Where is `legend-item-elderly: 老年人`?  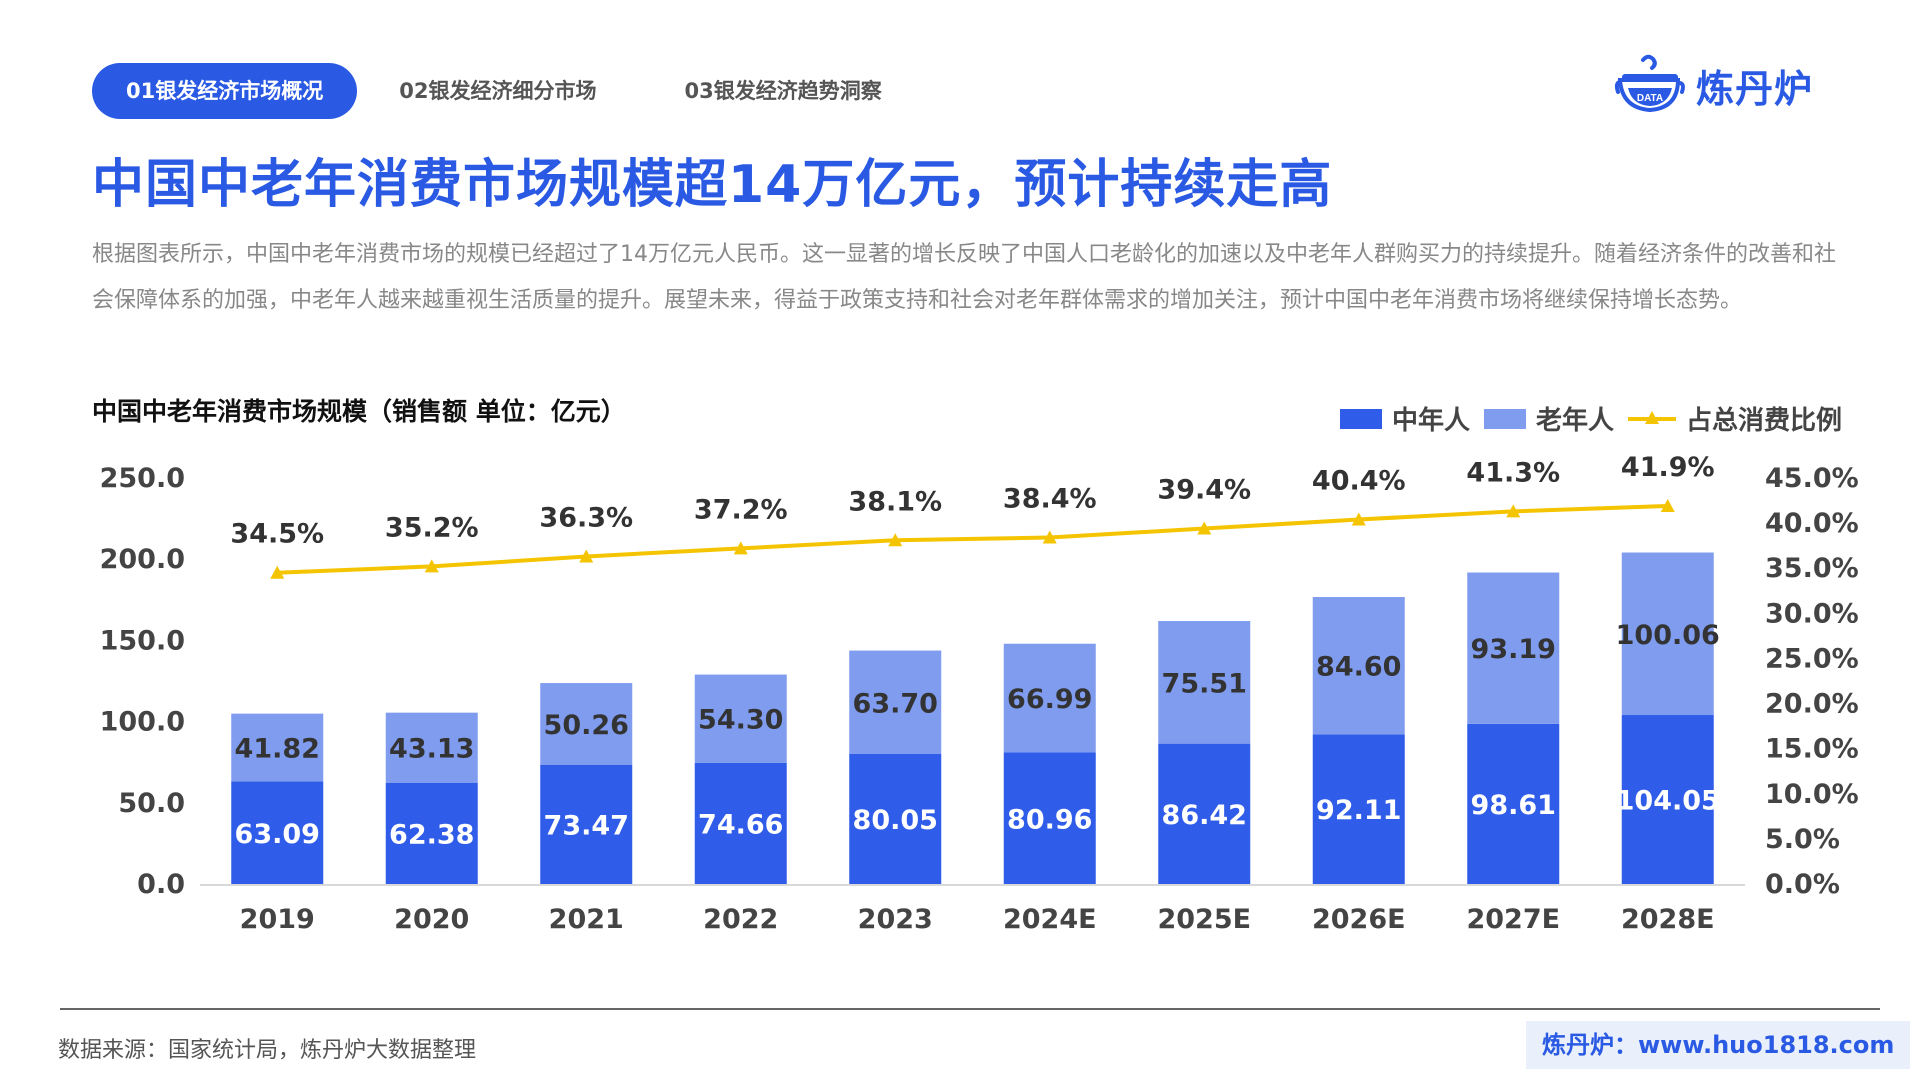
legend-item-elderly: 老年人 is located at coordinates (1549, 418).